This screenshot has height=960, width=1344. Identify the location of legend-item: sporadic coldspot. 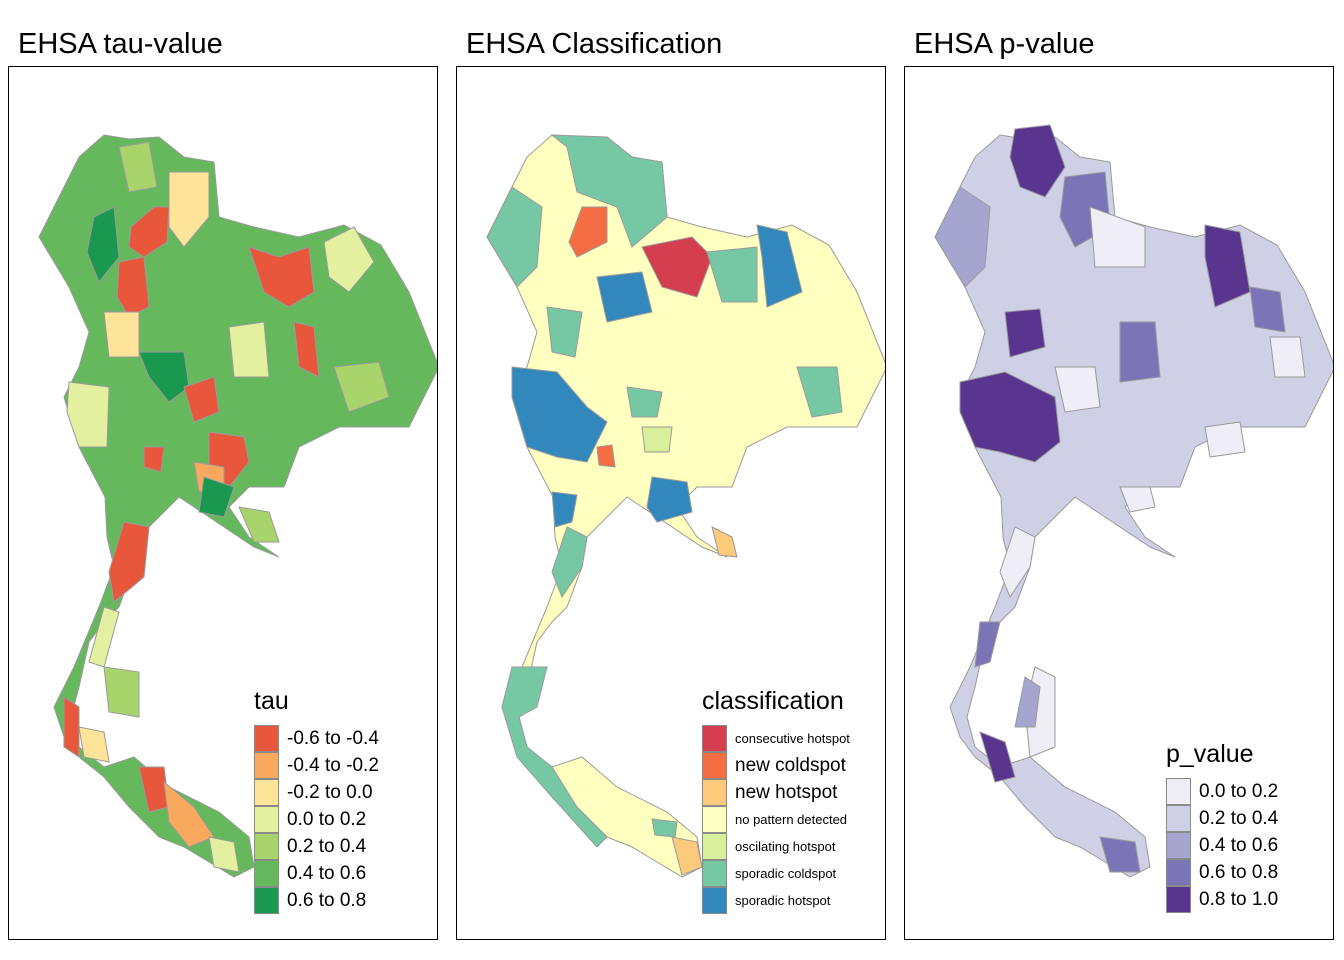
(773, 873).